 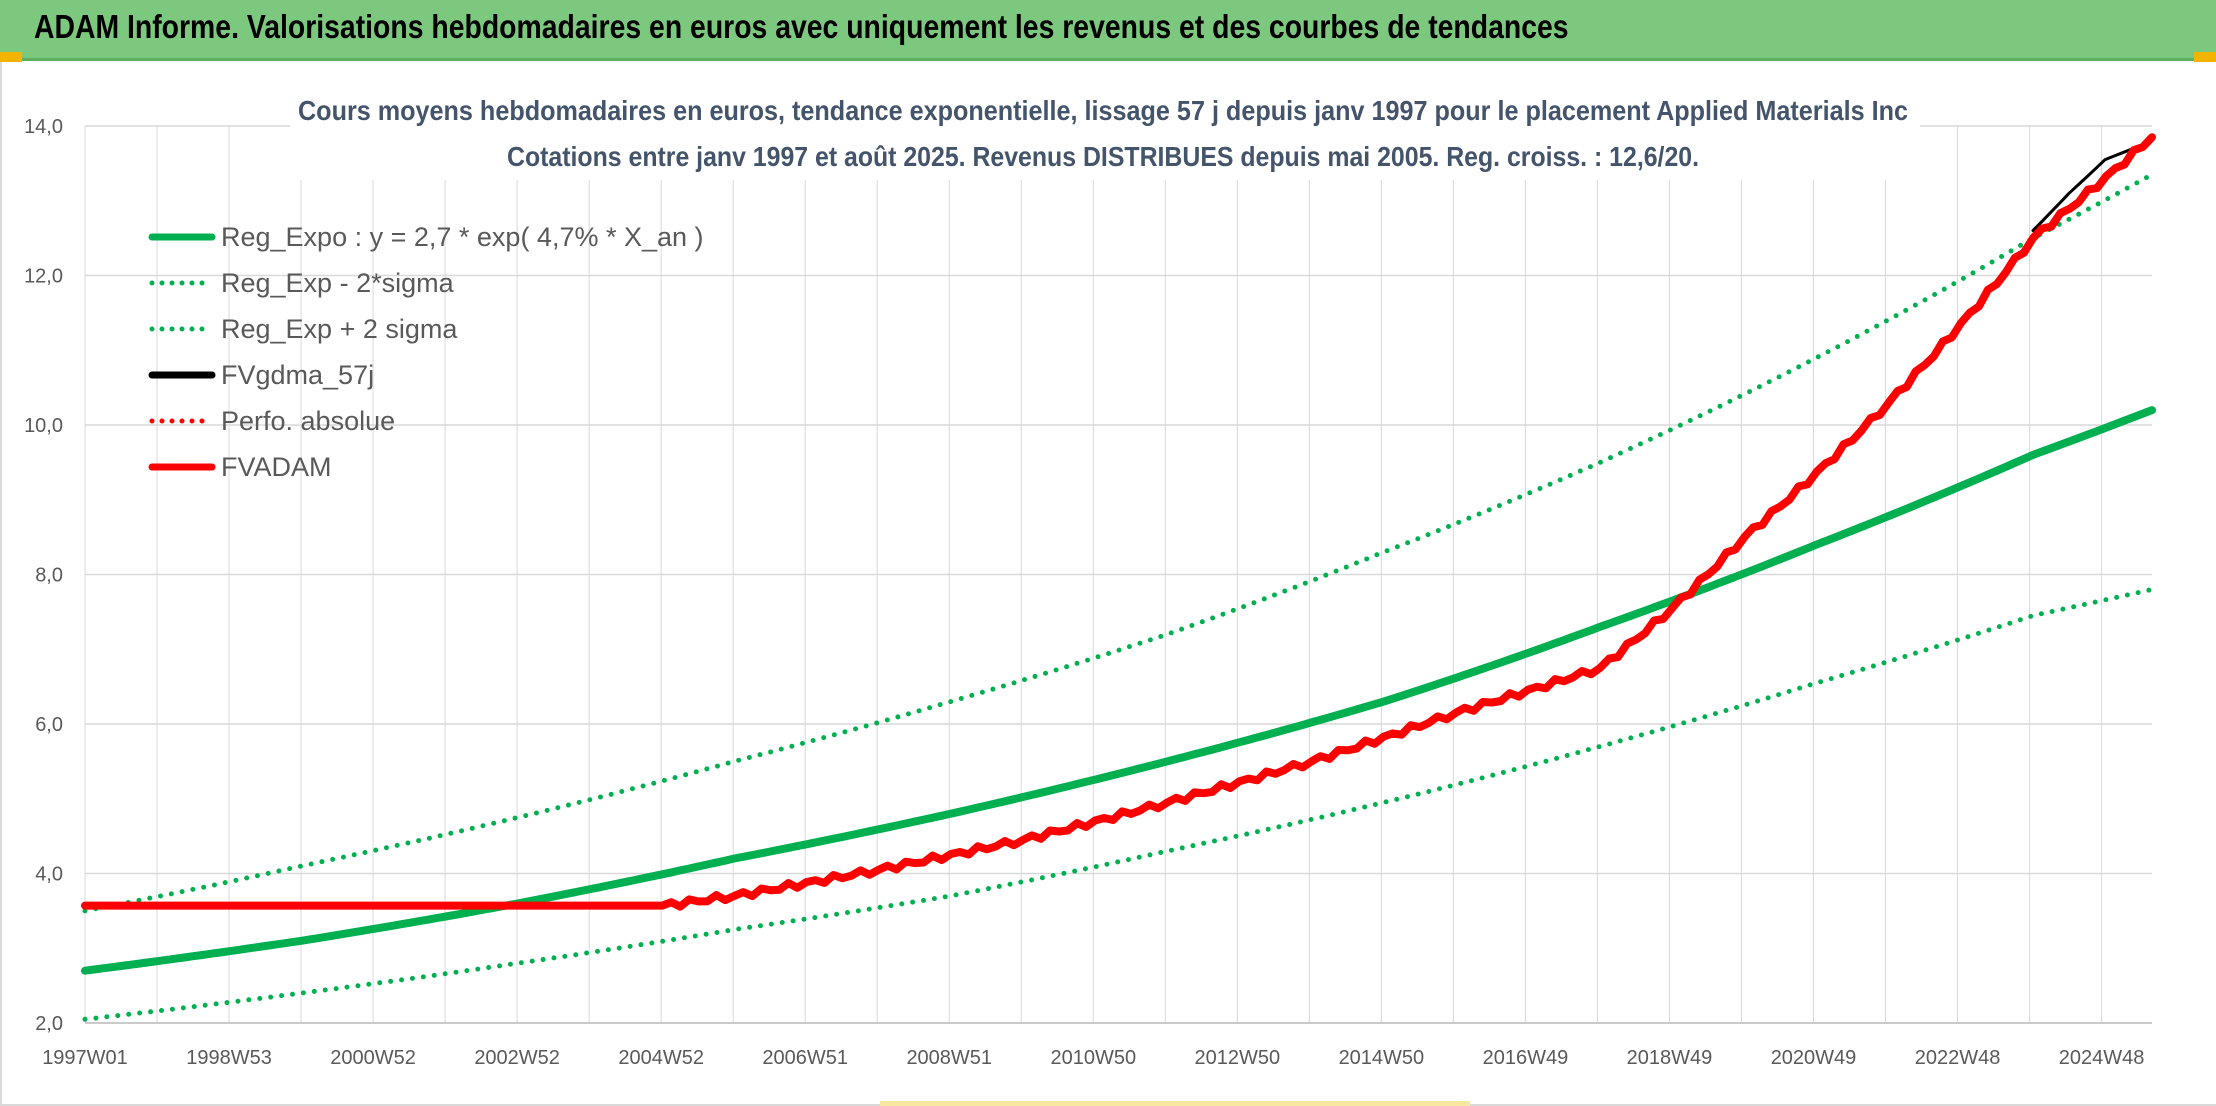 I want to click on y-axis-ticks: 2,0 4,0 6,0 8,0 10,0 12,0 14,0, so click(x=43, y=575).